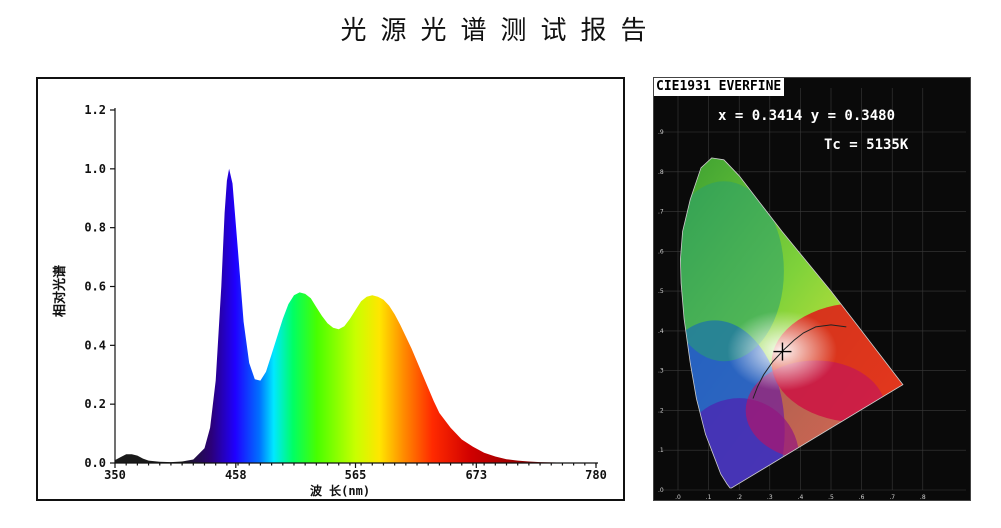 Image resolution: width=1001 pixels, height=528 pixels. What do you see at coordinates (923, 497) in the screenshot?
I see `cie-x-tick-label: .8` at bounding box center [923, 497].